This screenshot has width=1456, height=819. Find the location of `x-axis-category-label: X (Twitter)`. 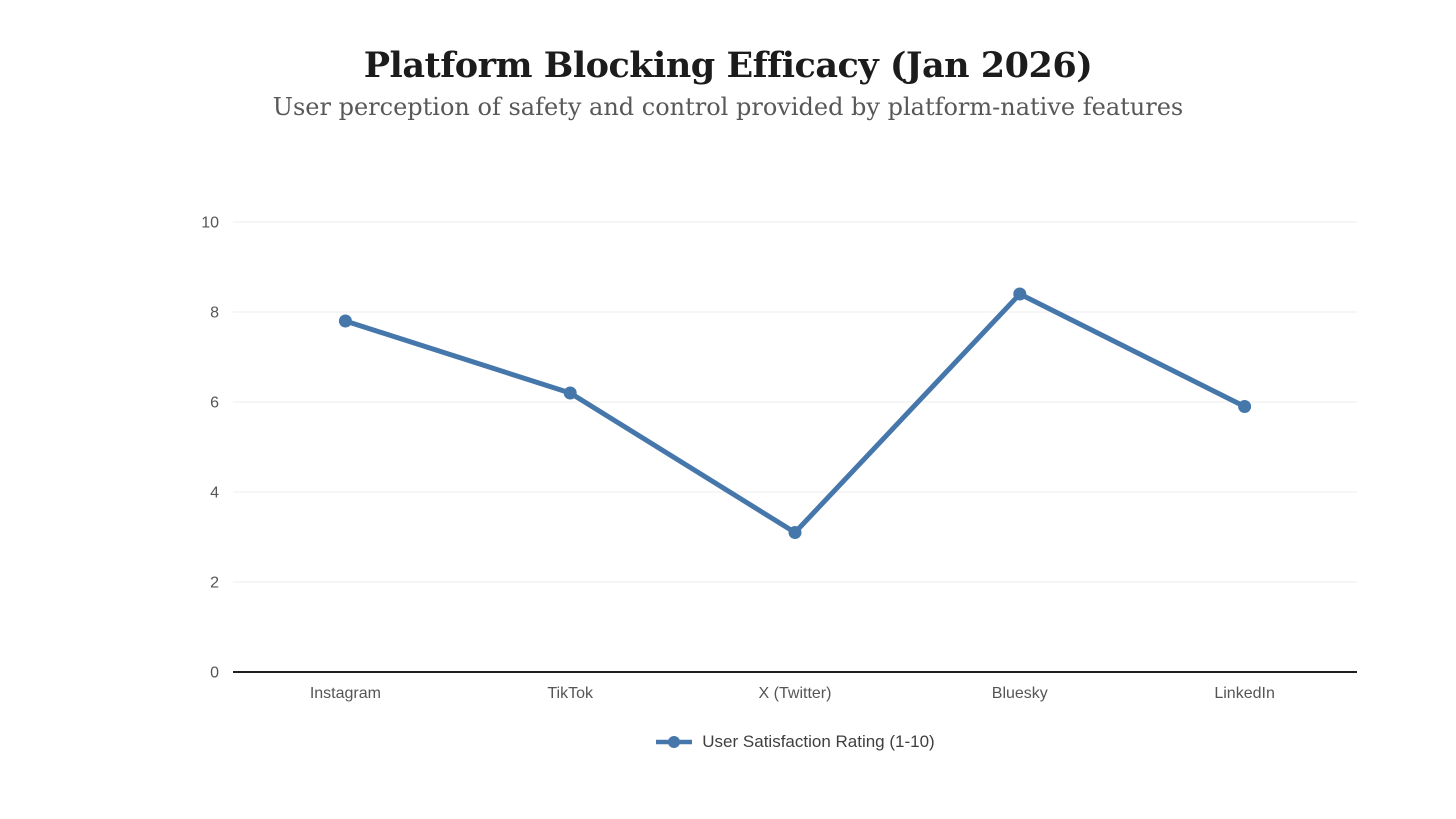

x-axis-category-label: X (Twitter) is located at coordinates (795, 693).